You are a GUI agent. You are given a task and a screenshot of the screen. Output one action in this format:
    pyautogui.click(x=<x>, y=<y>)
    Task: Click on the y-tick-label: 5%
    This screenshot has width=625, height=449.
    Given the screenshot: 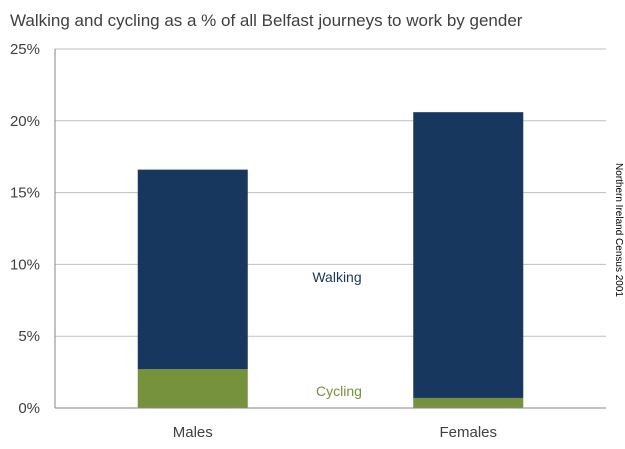 What is the action you would take?
    pyautogui.click(x=29, y=336)
    